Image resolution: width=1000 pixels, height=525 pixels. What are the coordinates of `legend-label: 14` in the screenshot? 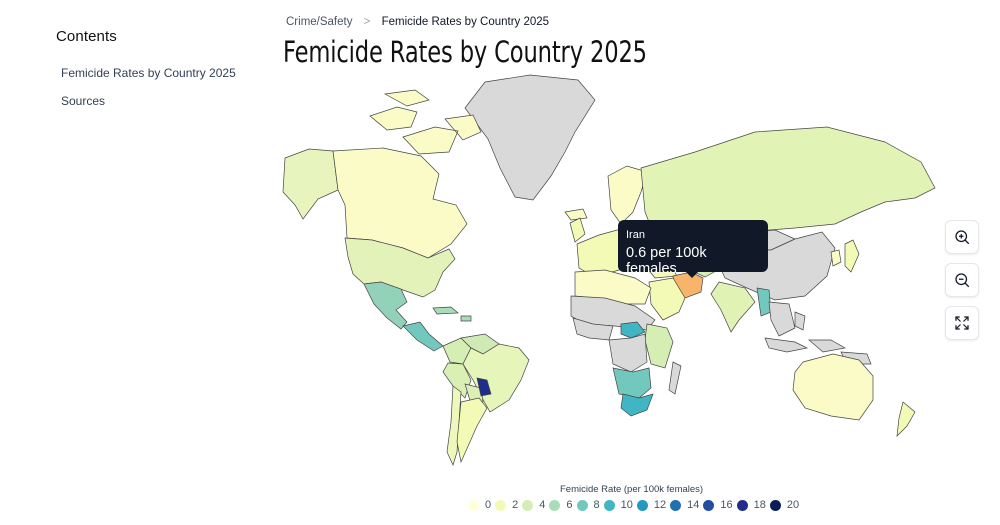 It's located at (693, 505).